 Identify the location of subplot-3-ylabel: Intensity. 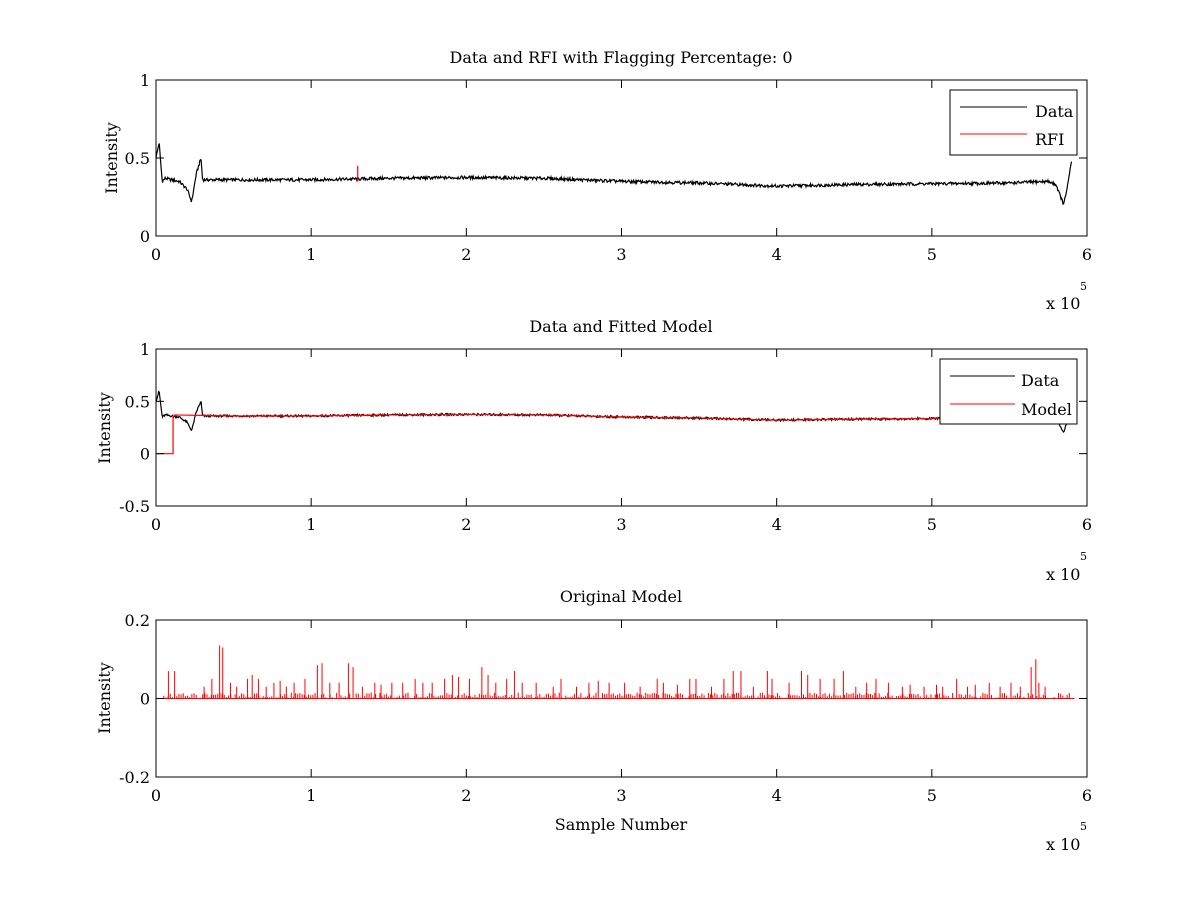
(104, 698).